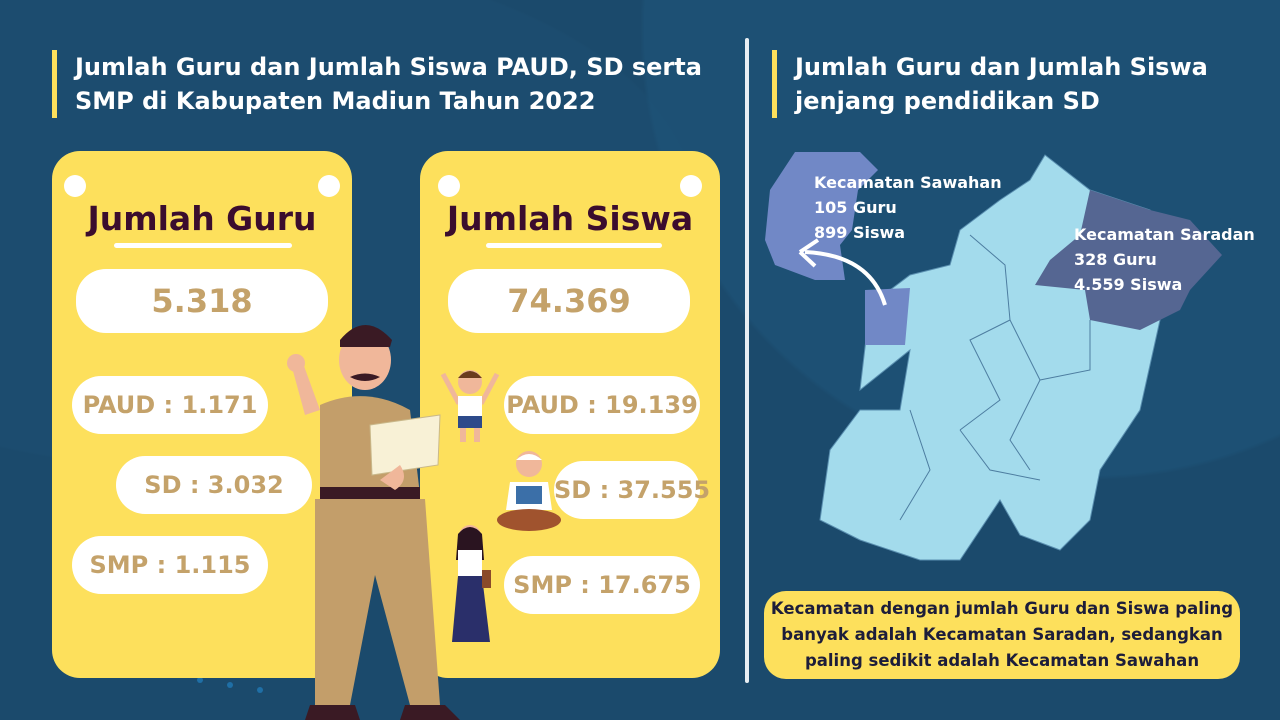 The height and width of the screenshot is (720, 1280). I want to click on guru-total: 5.318, so click(202, 301).